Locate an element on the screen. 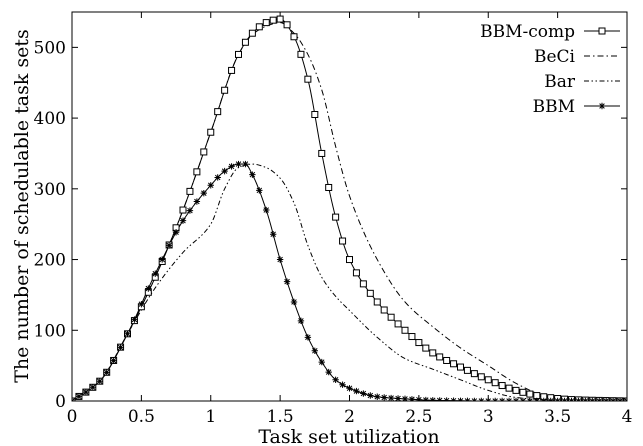 The width and height of the screenshot is (643, 446). y-tick-label: 100 is located at coordinates (50, 331).